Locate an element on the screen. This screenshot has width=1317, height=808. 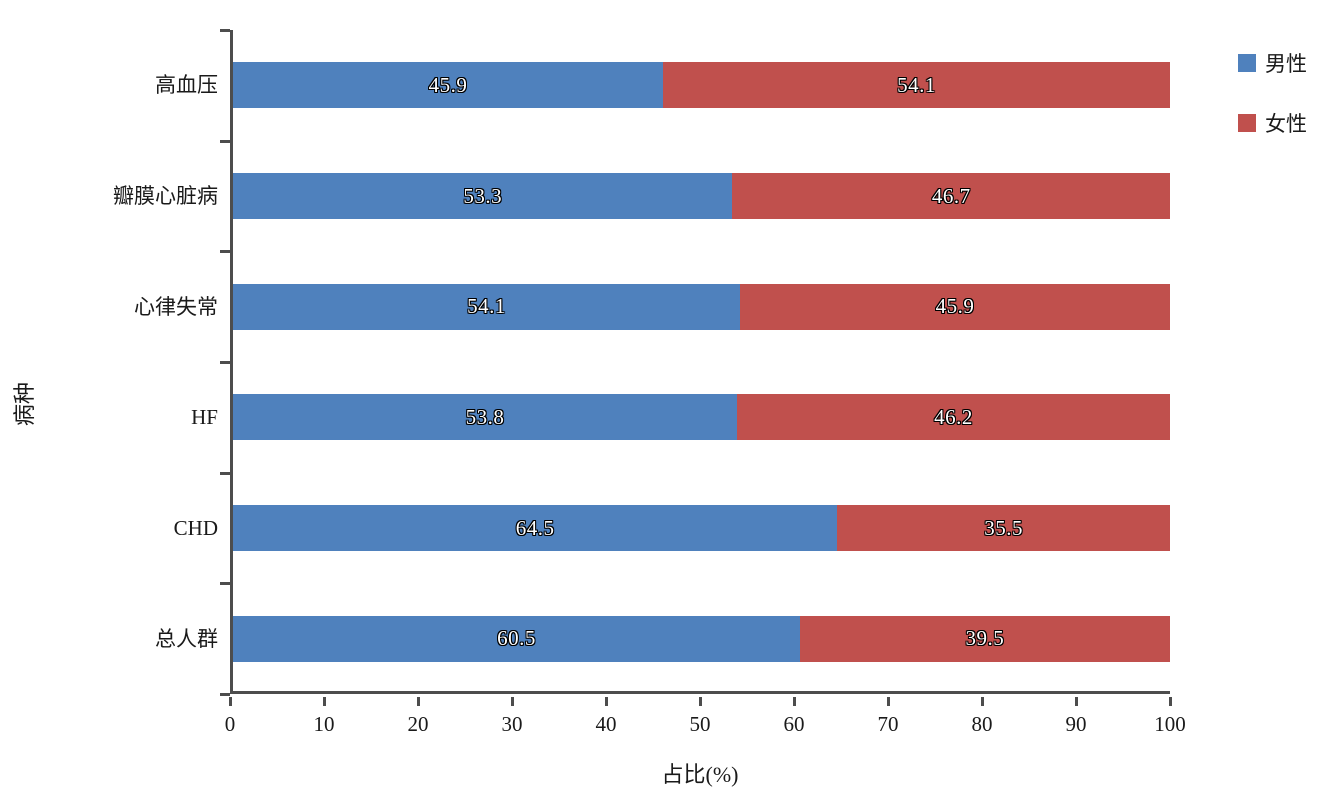
male-bar-segment: 54.1 is located at coordinates (486, 306).